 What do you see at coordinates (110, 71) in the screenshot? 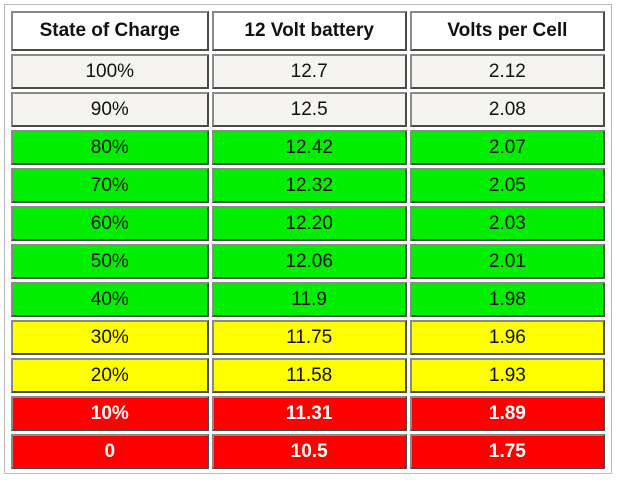
I see `cell-state-of-charge: 100%` at bounding box center [110, 71].